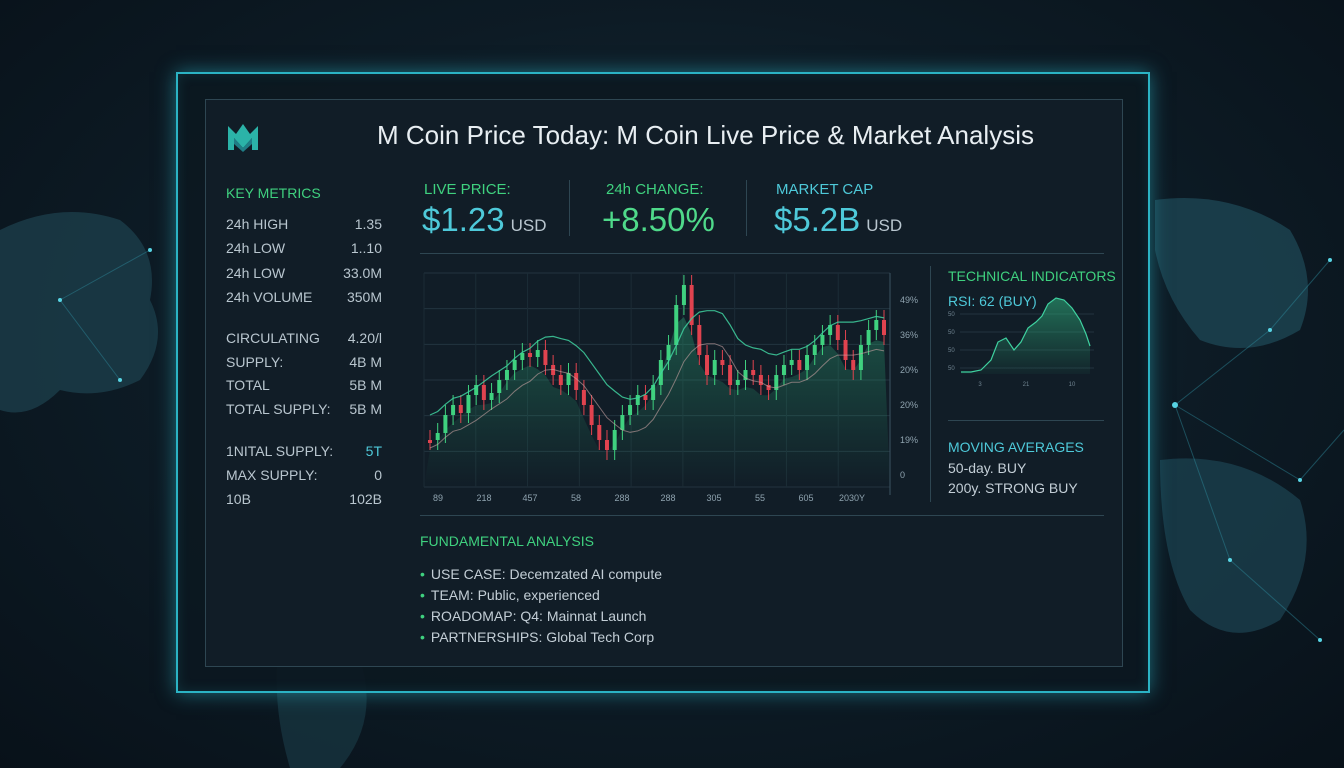 This screenshot has width=1344, height=768. I want to click on fundamental-analysis-item: • PARTNERSHIPS: Global Tech Corp, so click(537, 637).